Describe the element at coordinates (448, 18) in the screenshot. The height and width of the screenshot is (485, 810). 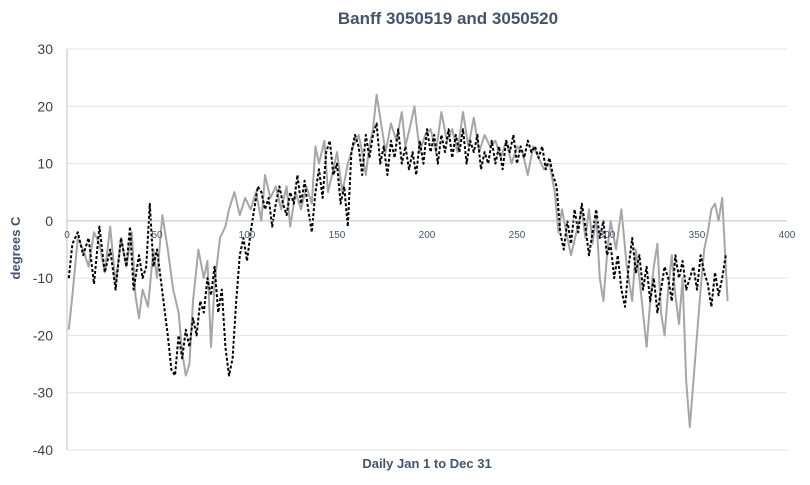
I see `chart-title: Banff 3050519 and 3050520` at that location.